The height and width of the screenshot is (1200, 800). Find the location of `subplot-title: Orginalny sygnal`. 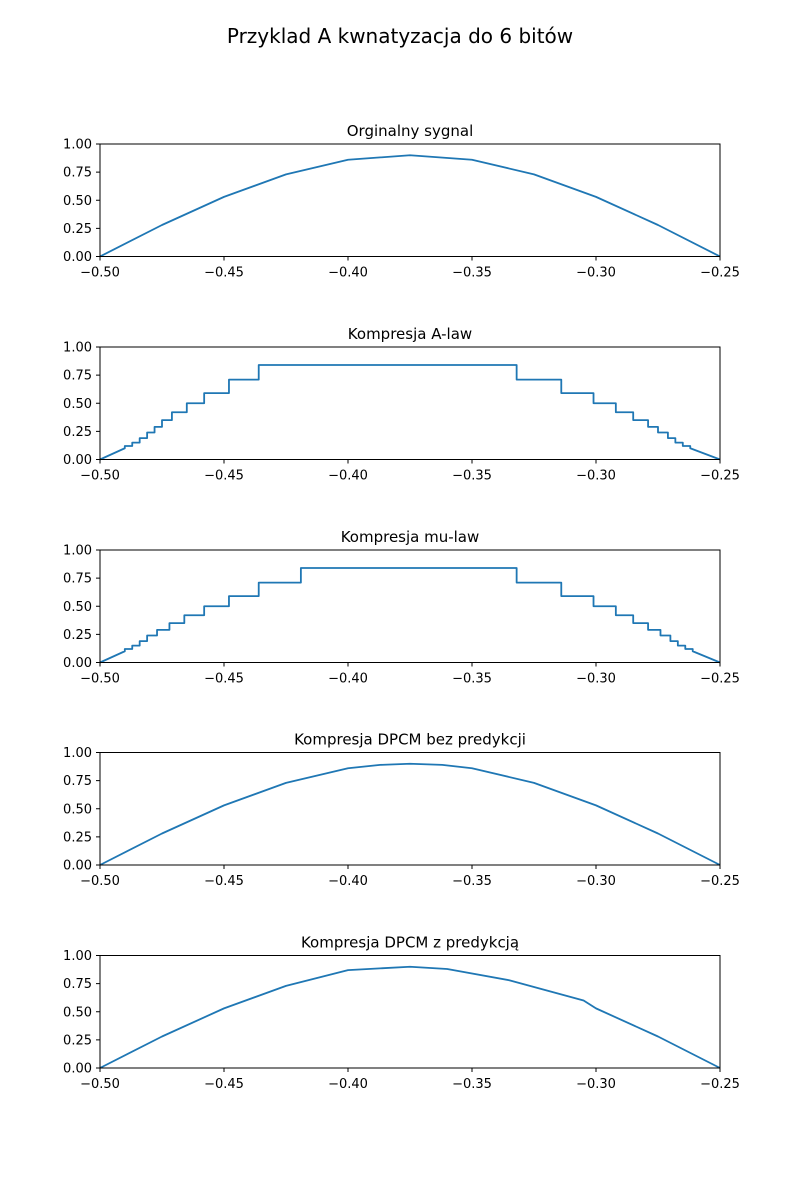

subplot-title: Orginalny sygnal is located at coordinates (410, 131).